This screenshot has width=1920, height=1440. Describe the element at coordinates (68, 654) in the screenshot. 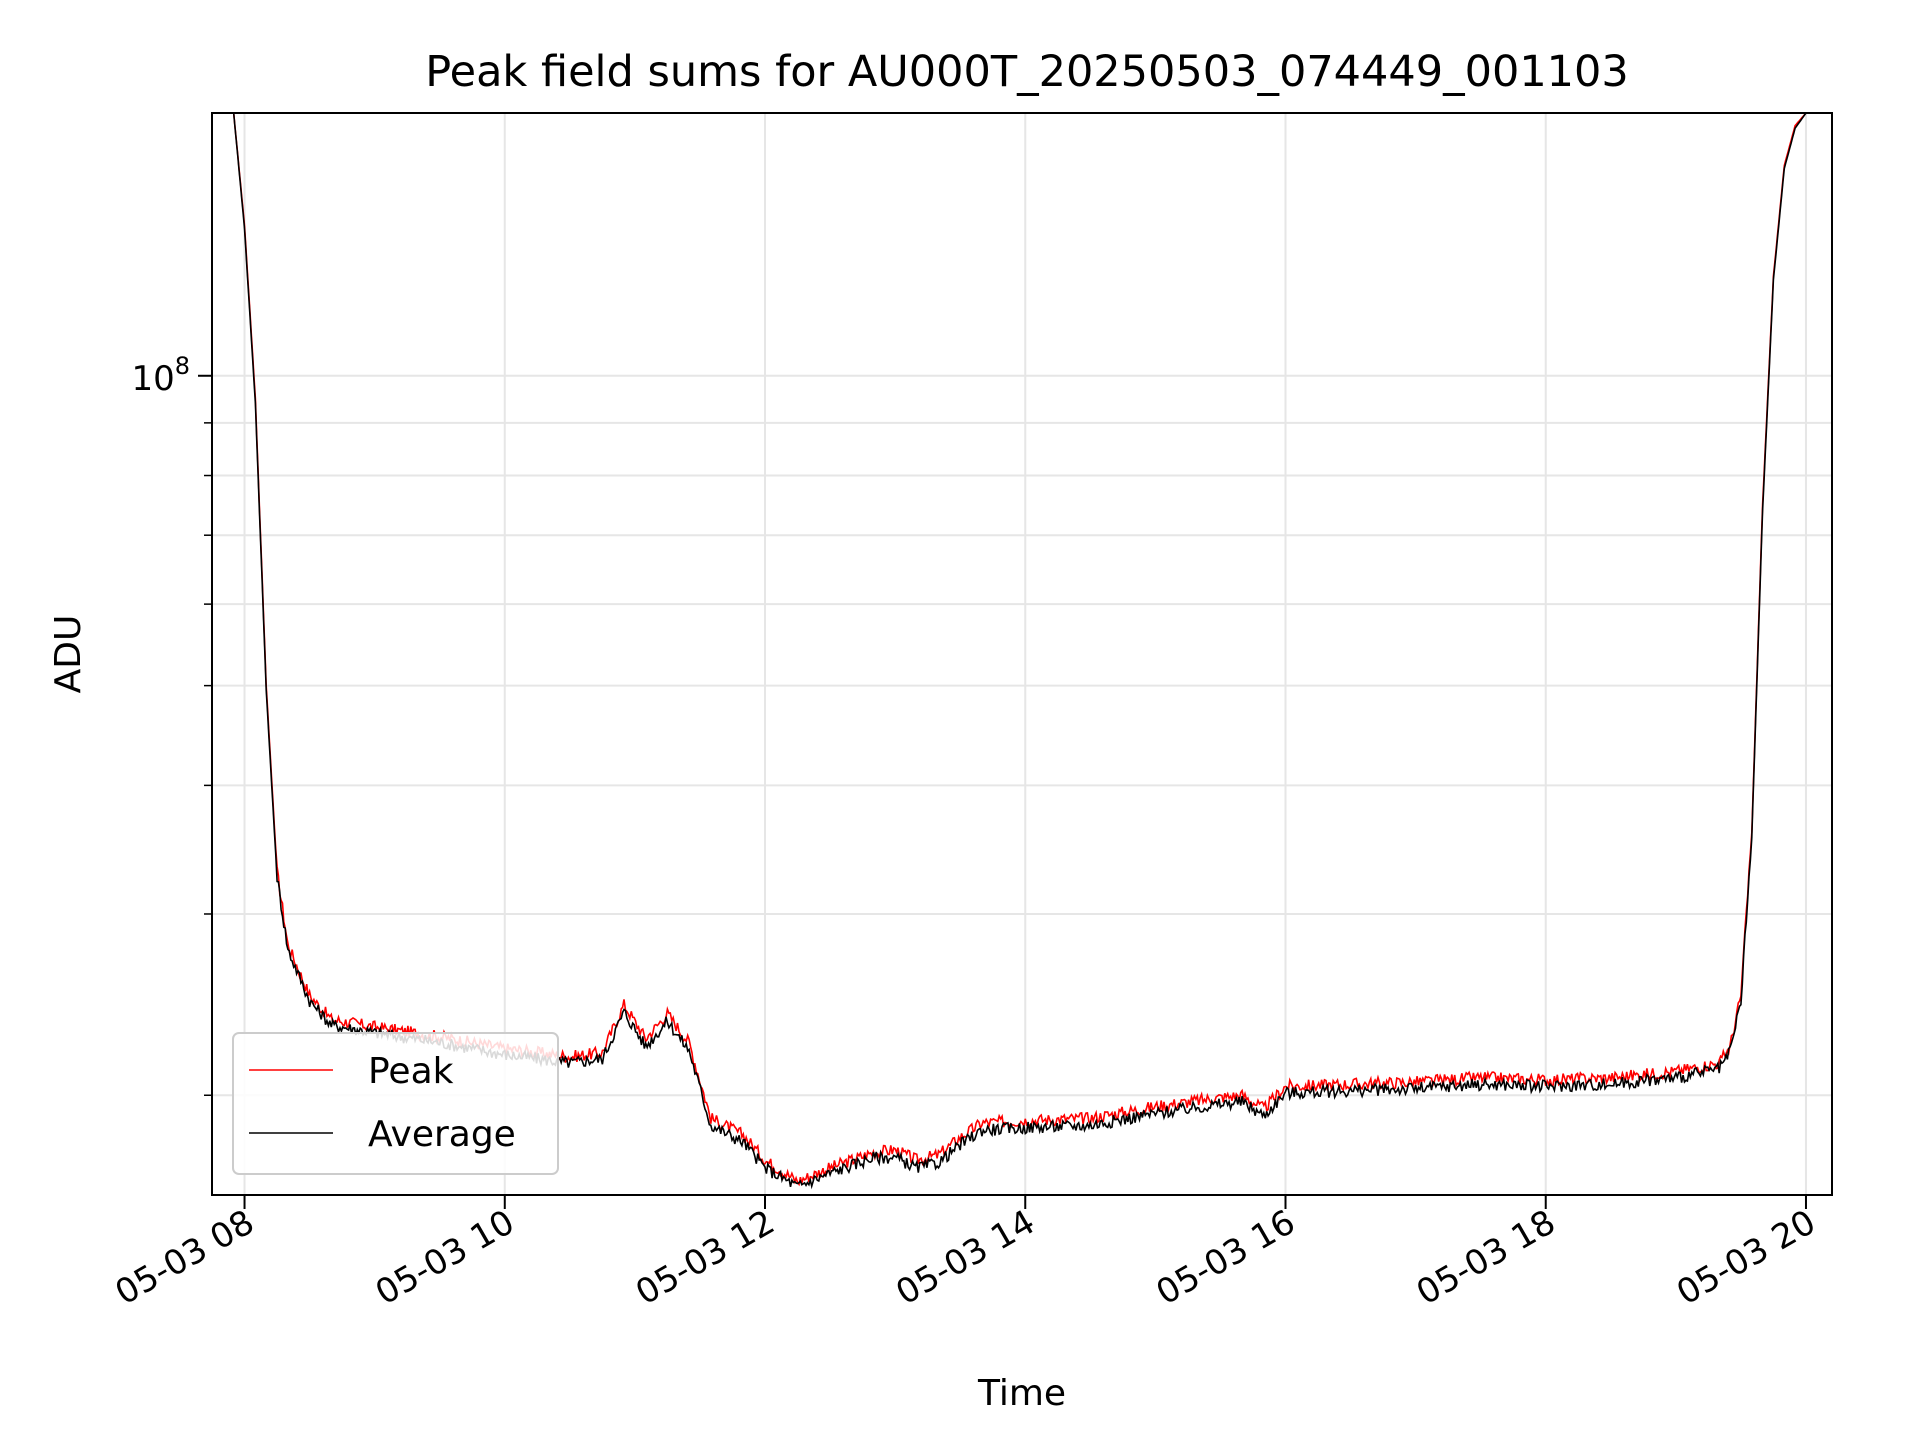

I see `y-axis-label: ADU` at that location.